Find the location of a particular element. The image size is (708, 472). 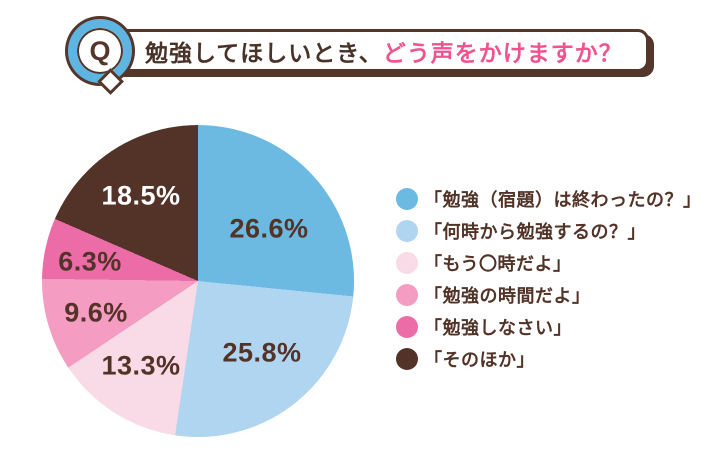

legend-item: 「勉強（宿題）は終わったの？」 is located at coordinates (549, 198).